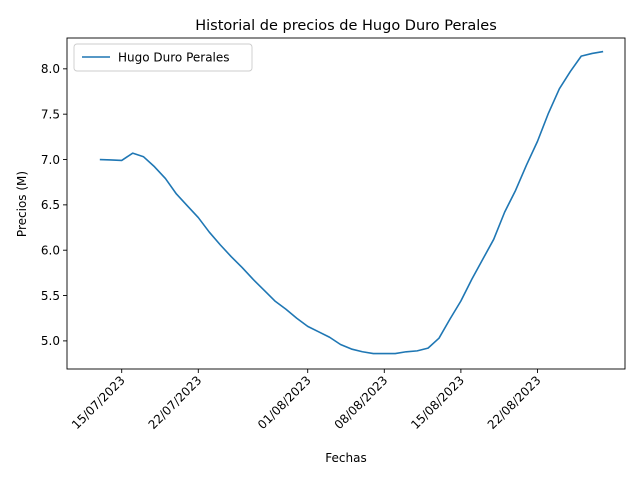  I want to click on y-tick-label: 8.0, so click(50, 69).